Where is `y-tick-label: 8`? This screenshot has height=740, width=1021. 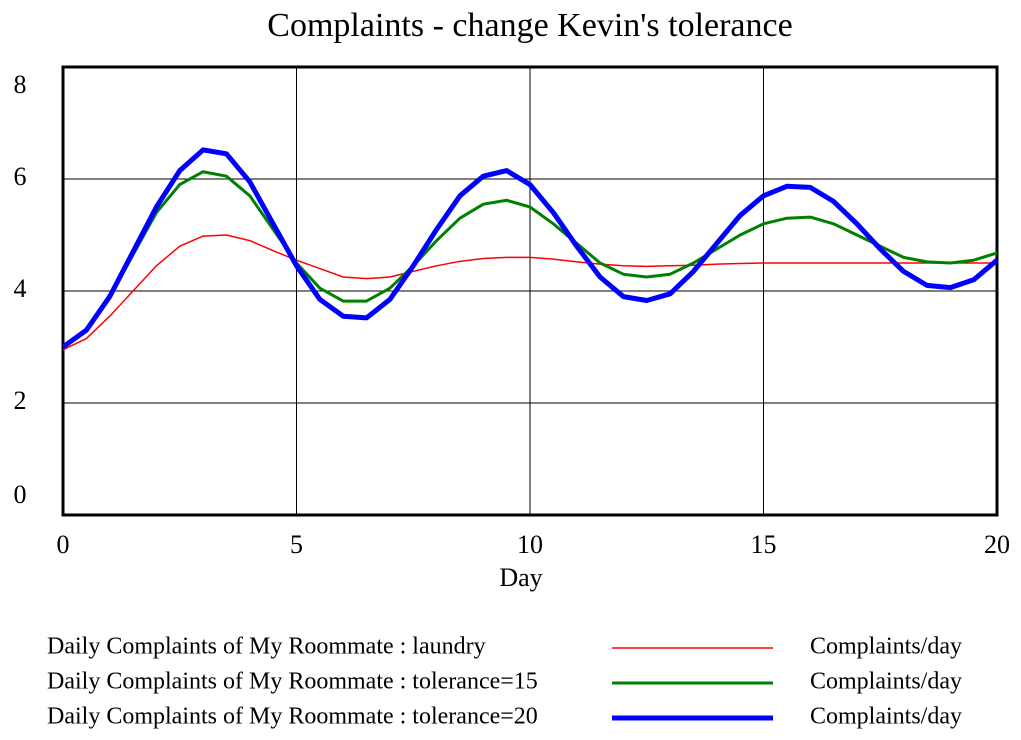
y-tick-label: 8 is located at coordinates (20, 84).